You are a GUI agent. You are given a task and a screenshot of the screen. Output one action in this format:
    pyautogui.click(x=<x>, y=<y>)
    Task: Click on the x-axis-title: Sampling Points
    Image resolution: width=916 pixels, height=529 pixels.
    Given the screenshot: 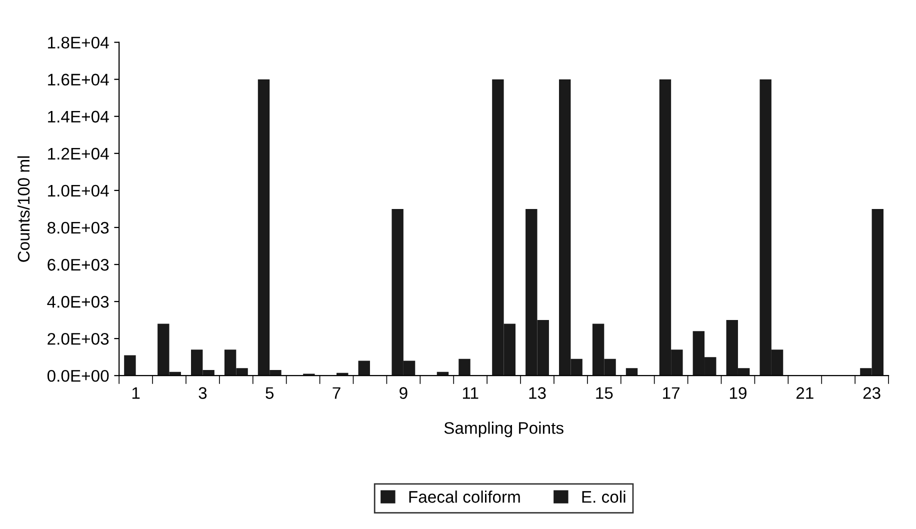 What is the action you would take?
    pyautogui.click(x=504, y=430)
    